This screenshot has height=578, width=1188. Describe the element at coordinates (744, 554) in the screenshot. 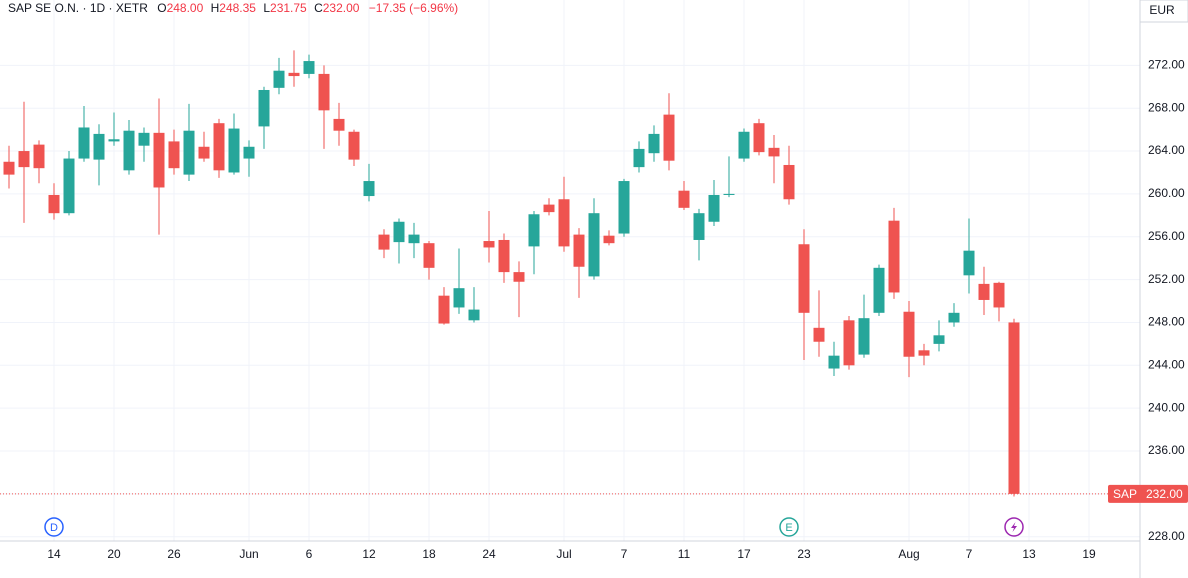

I see `x-tick-label: 17` at that location.